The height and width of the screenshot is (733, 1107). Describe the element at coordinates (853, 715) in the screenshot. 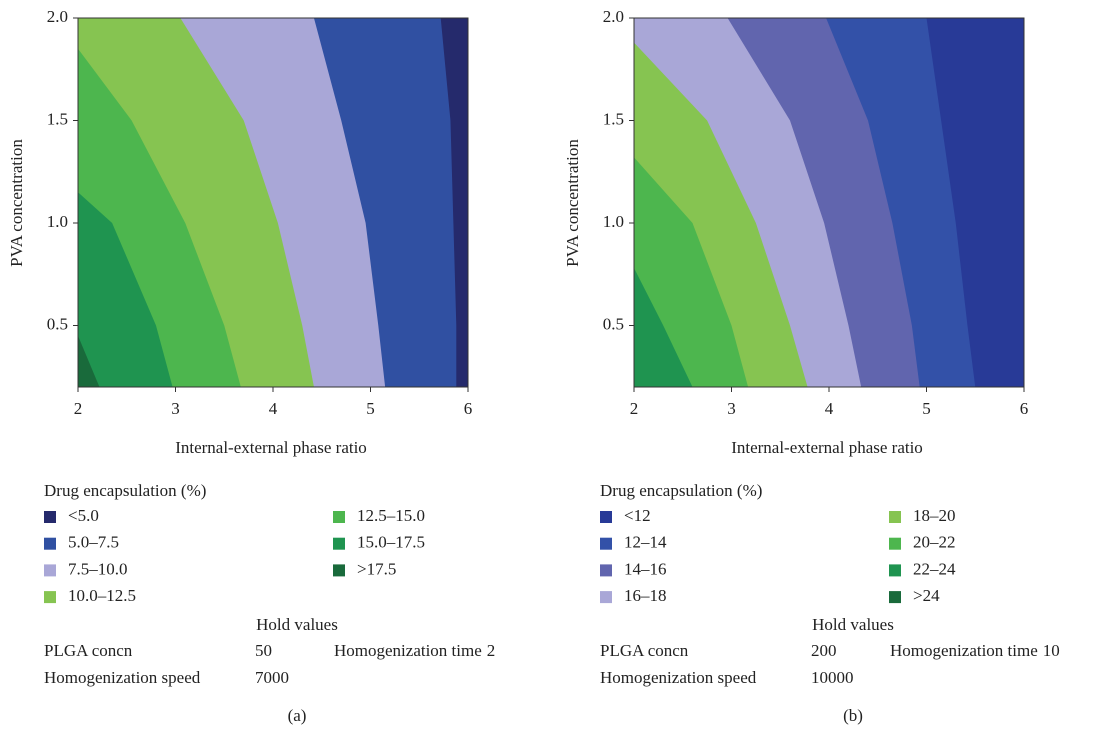

I see `caption: (b)` at that location.